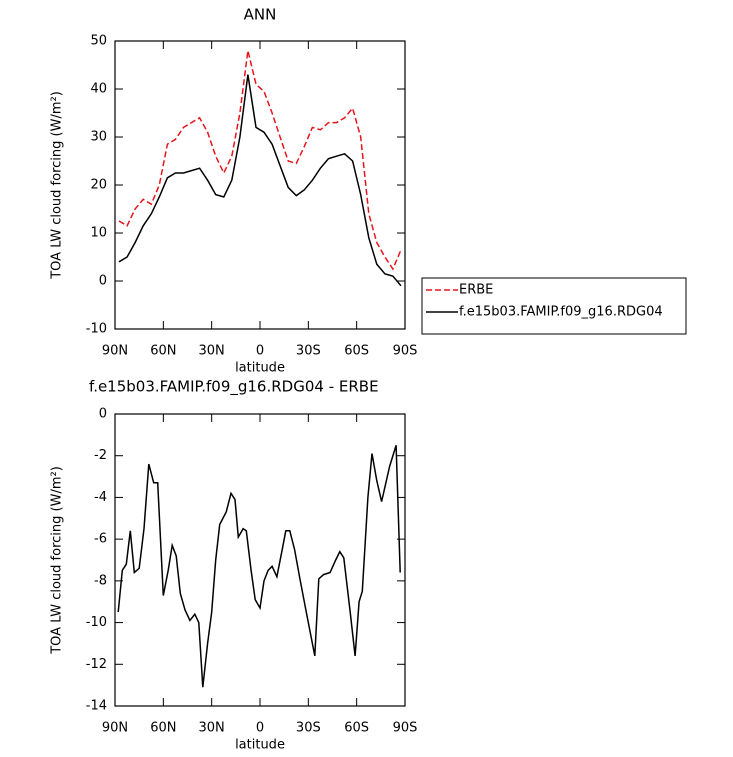 Image resolution: width=733 pixels, height=757 pixels. I want to click on chart-title: ANN, so click(260, 15).